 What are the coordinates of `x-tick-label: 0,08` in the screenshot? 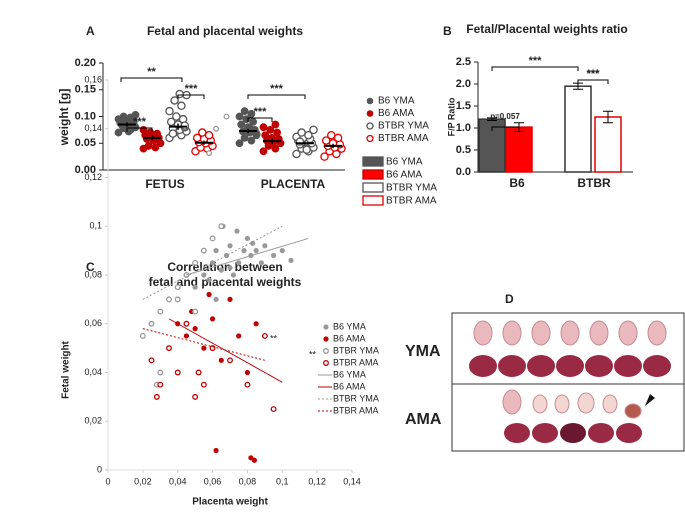 It's located at (248, 481).